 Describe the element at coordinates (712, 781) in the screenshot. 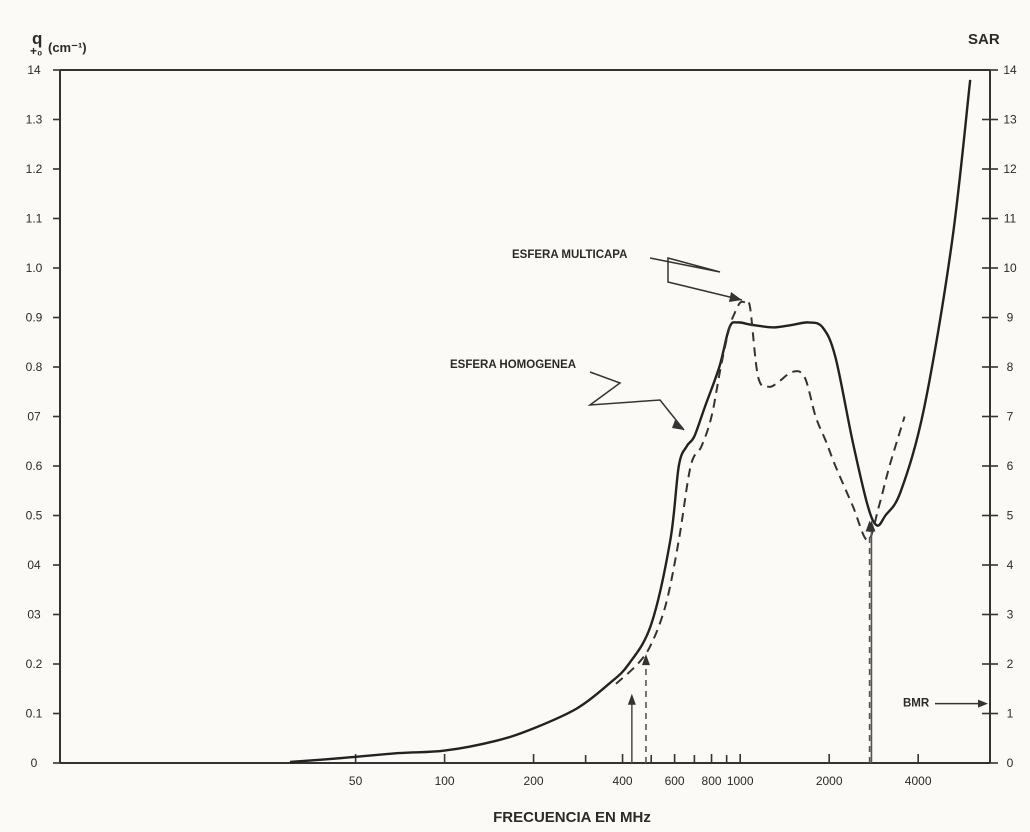

I see `x-tick-label-800: 800` at that location.